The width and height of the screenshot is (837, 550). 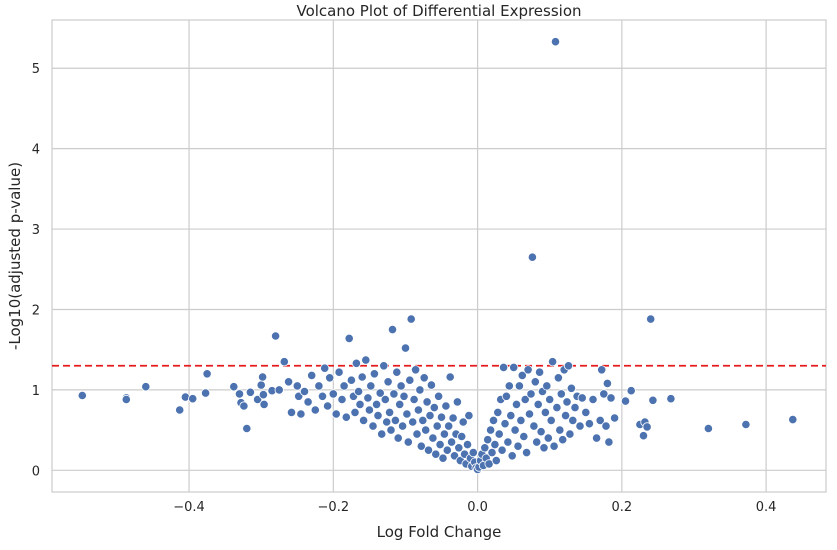 What do you see at coordinates (36, 310) in the screenshot?
I see `y-tick-label: 2` at bounding box center [36, 310].